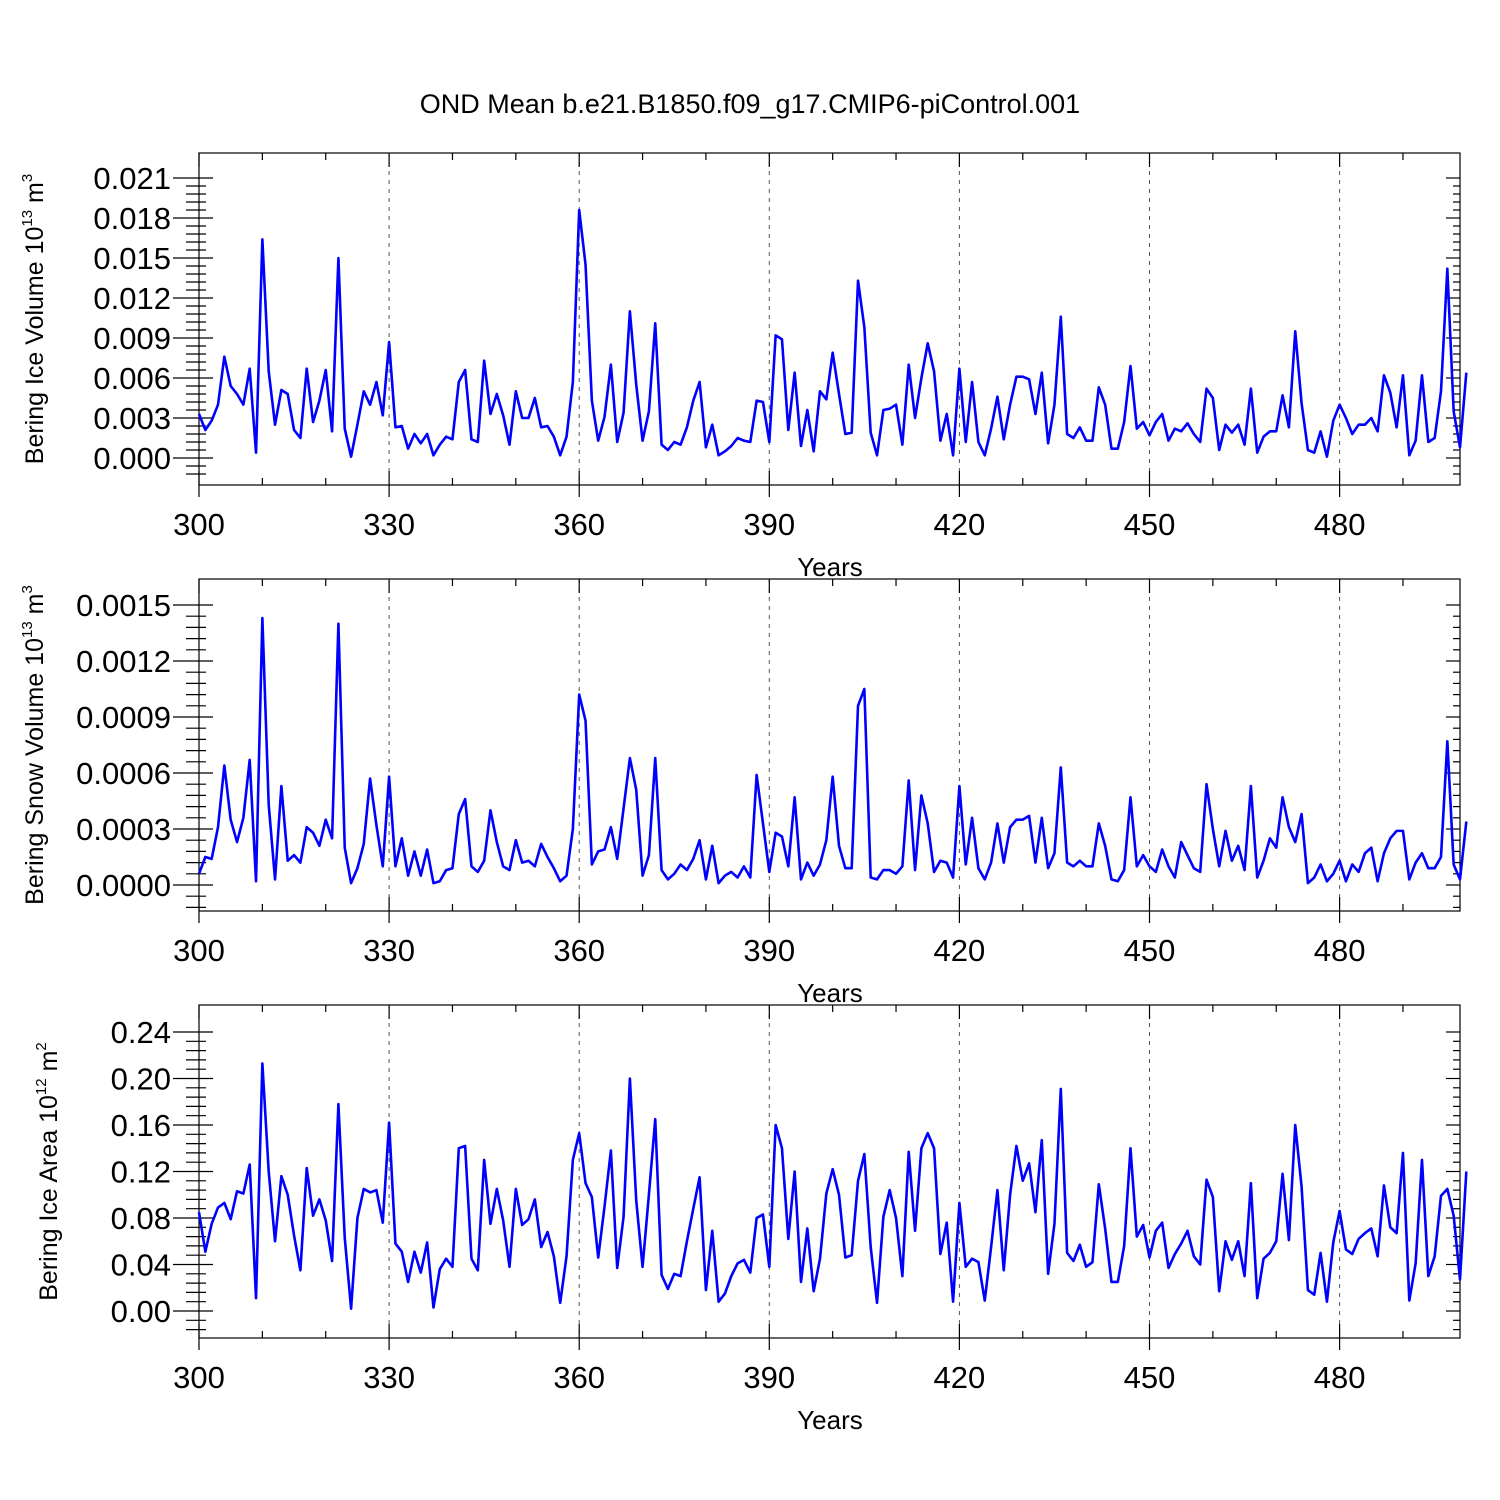 The width and height of the screenshot is (1500, 1500). I want to click on ice-volume-line, so click(832, 333).